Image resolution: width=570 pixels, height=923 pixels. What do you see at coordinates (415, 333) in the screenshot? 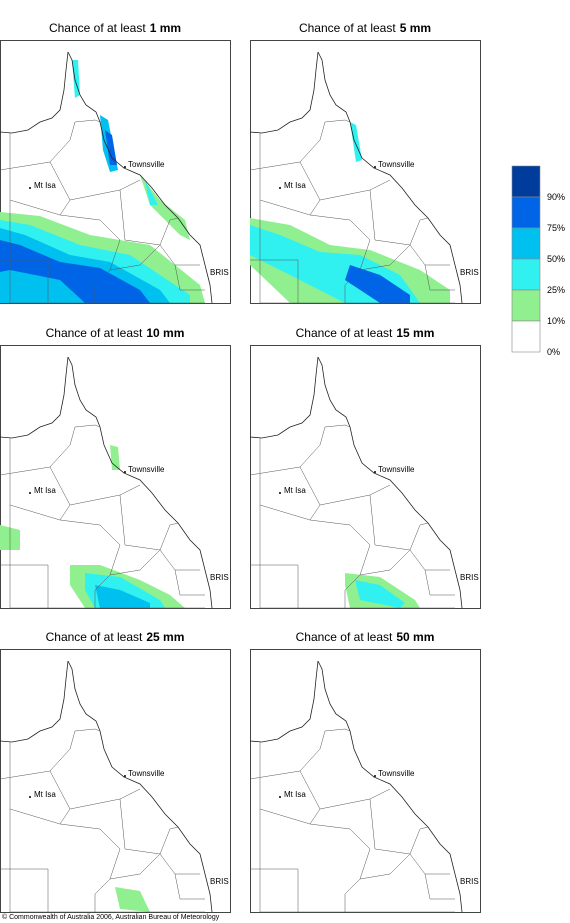
I see `title-amount: 15 mm` at bounding box center [415, 333].